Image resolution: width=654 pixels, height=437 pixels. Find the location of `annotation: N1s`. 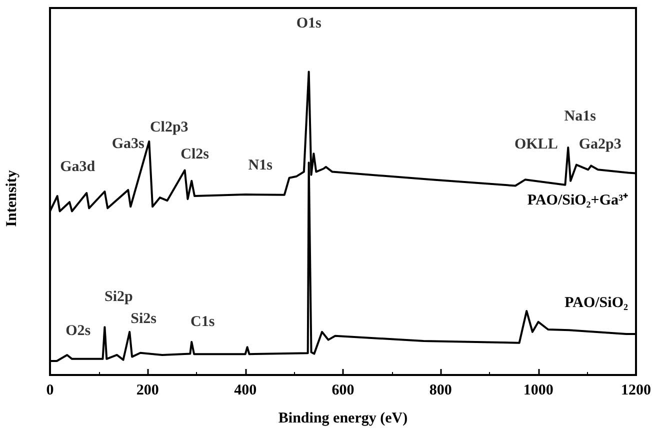

annotation: N1s is located at coordinates (260, 166).